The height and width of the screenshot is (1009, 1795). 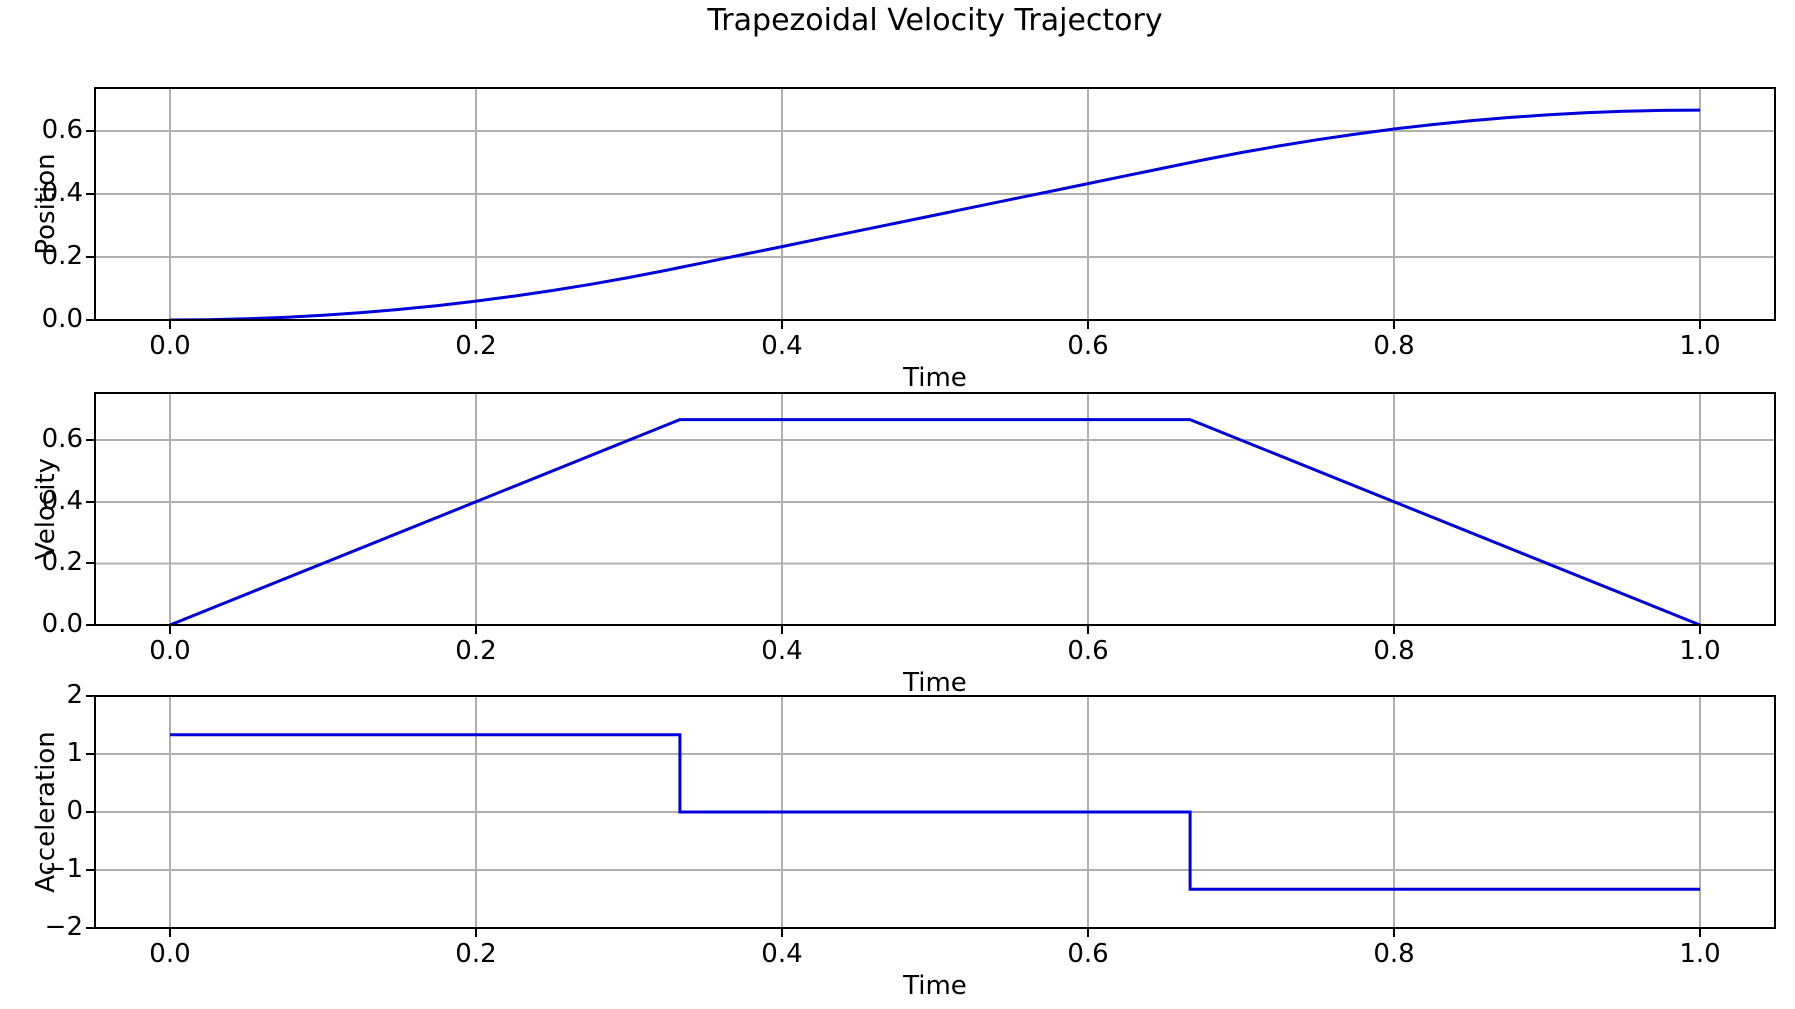 I want to click on acceleration-x-axis-label: Time, so click(x=935, y=986).